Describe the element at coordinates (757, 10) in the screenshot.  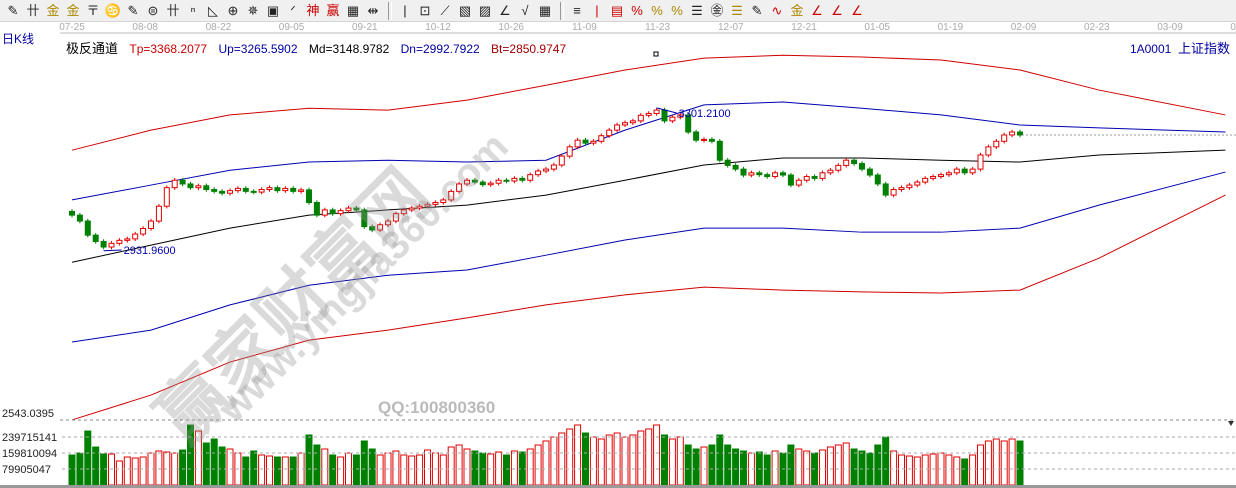
I see `j-angle-icon: ✎` at that location.